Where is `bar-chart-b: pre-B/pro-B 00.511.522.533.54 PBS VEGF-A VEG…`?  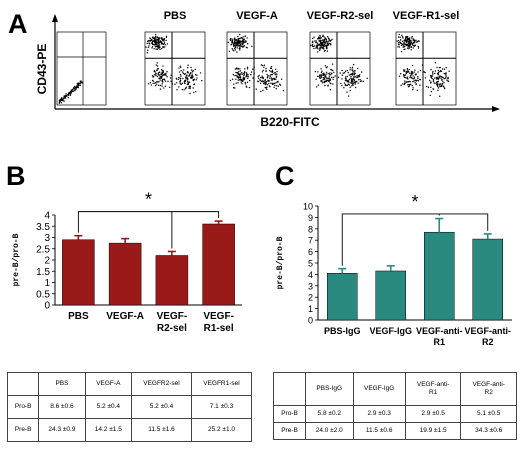
bar-chart-b: pre-B/pro-B 00.511.522.533.54 PBS VEGF-A VEG… is located at coordinates (127, 262).